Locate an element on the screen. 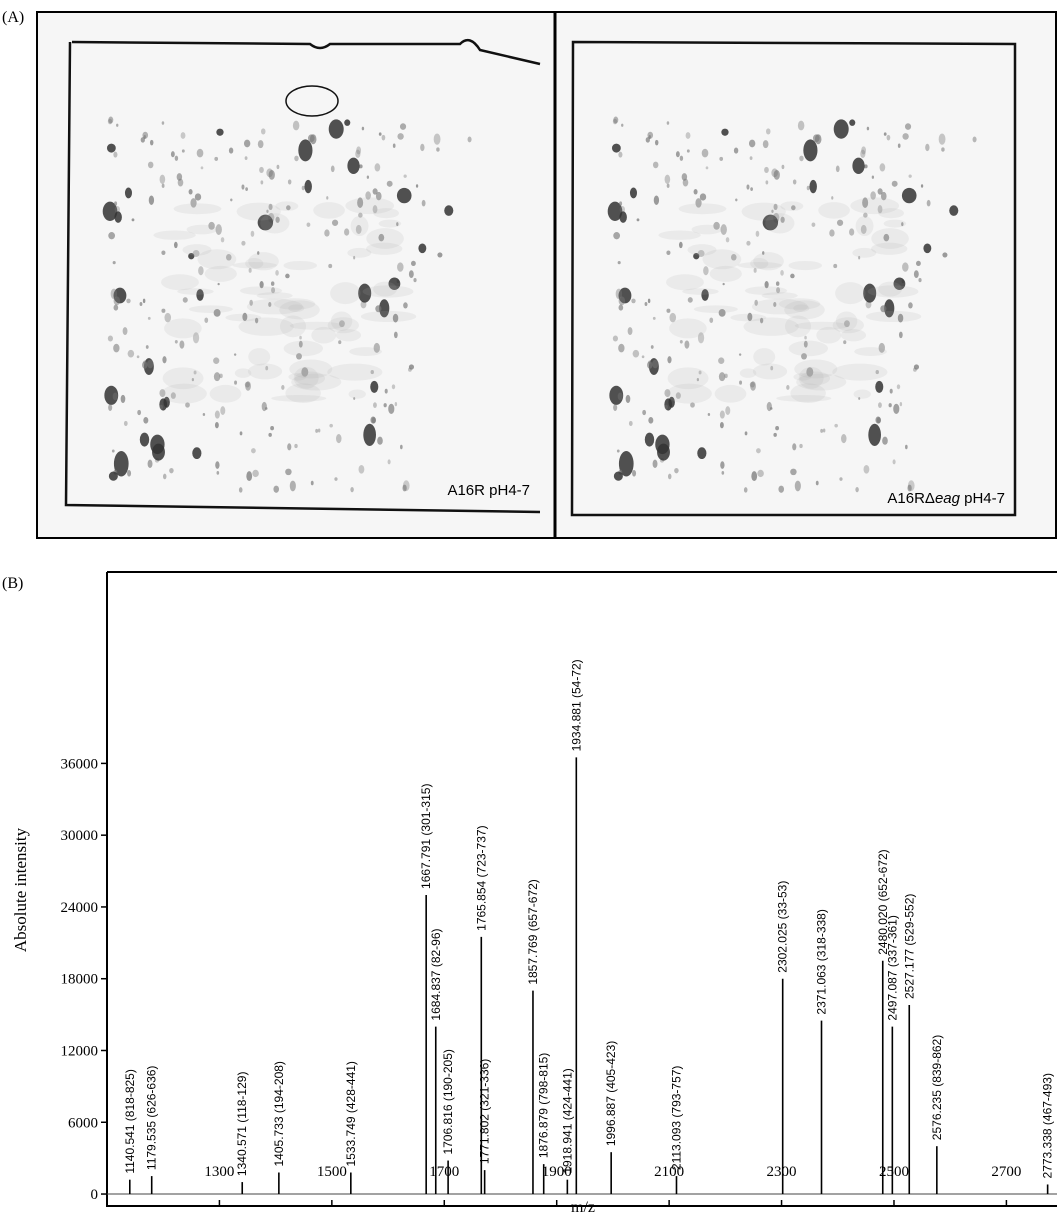 The image size is (1057, 1214). panel-label: (A) is located at coordinates (13, 17).